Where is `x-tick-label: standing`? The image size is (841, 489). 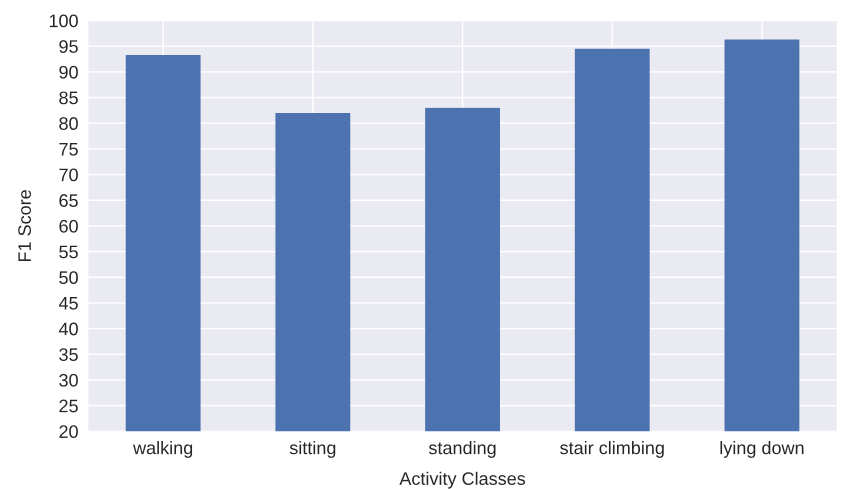 x-tick-label: standing is located at coordinates (462, 449).